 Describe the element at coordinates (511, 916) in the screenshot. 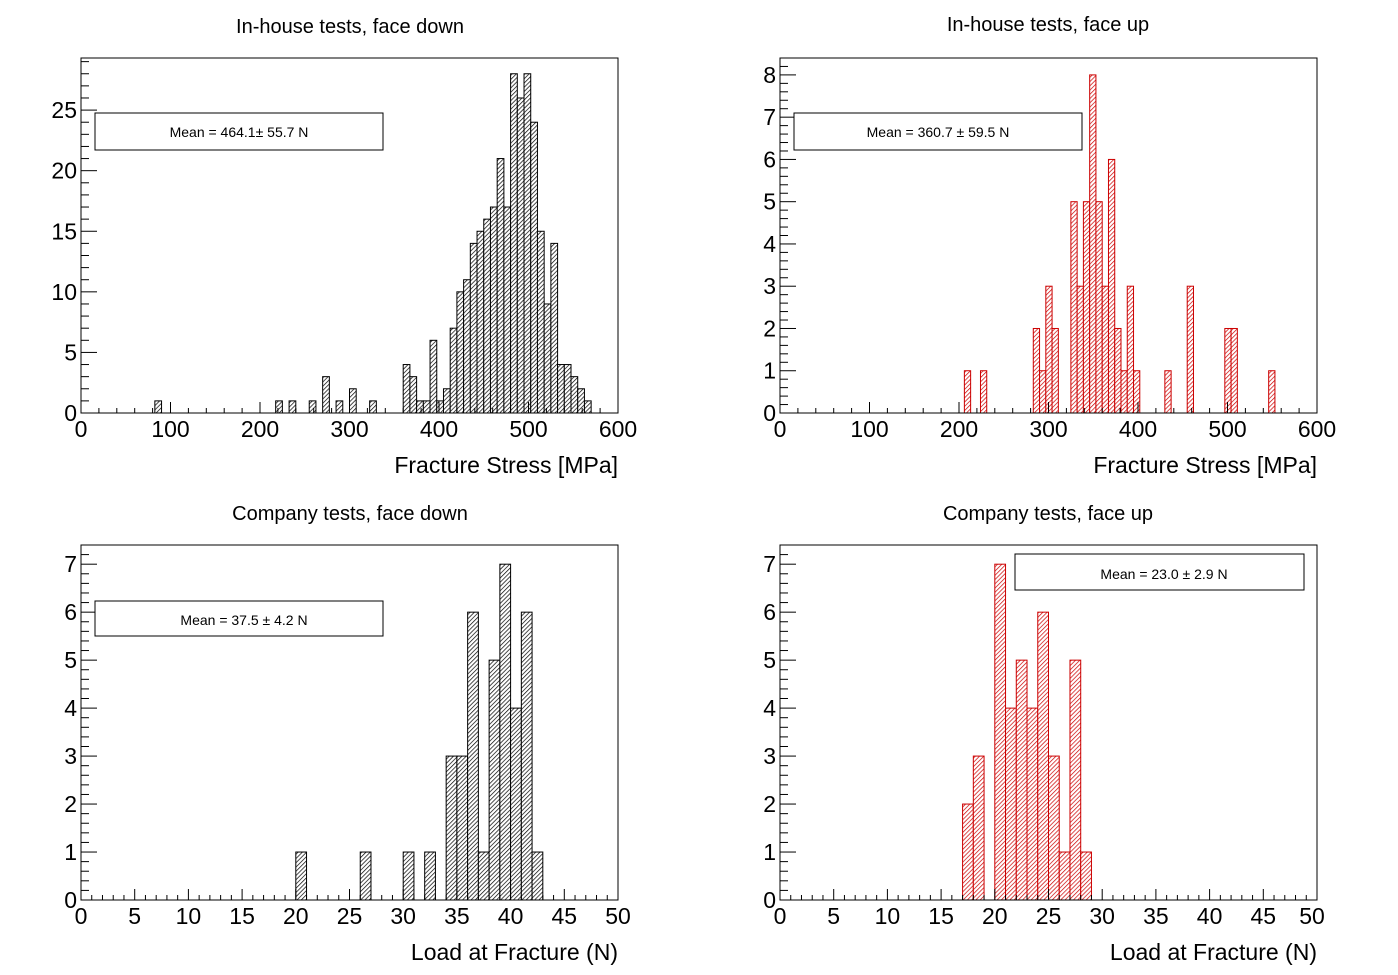

I see `x-tick-label: 40` at that location.